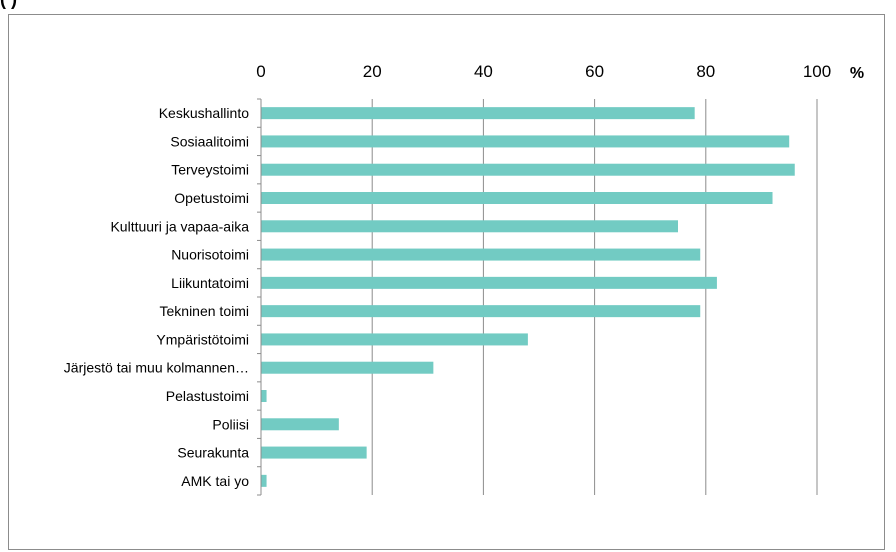  Describe the element at coordinates (372, 71) in the screenshot. I see `x-tick-label: 20` at that location.